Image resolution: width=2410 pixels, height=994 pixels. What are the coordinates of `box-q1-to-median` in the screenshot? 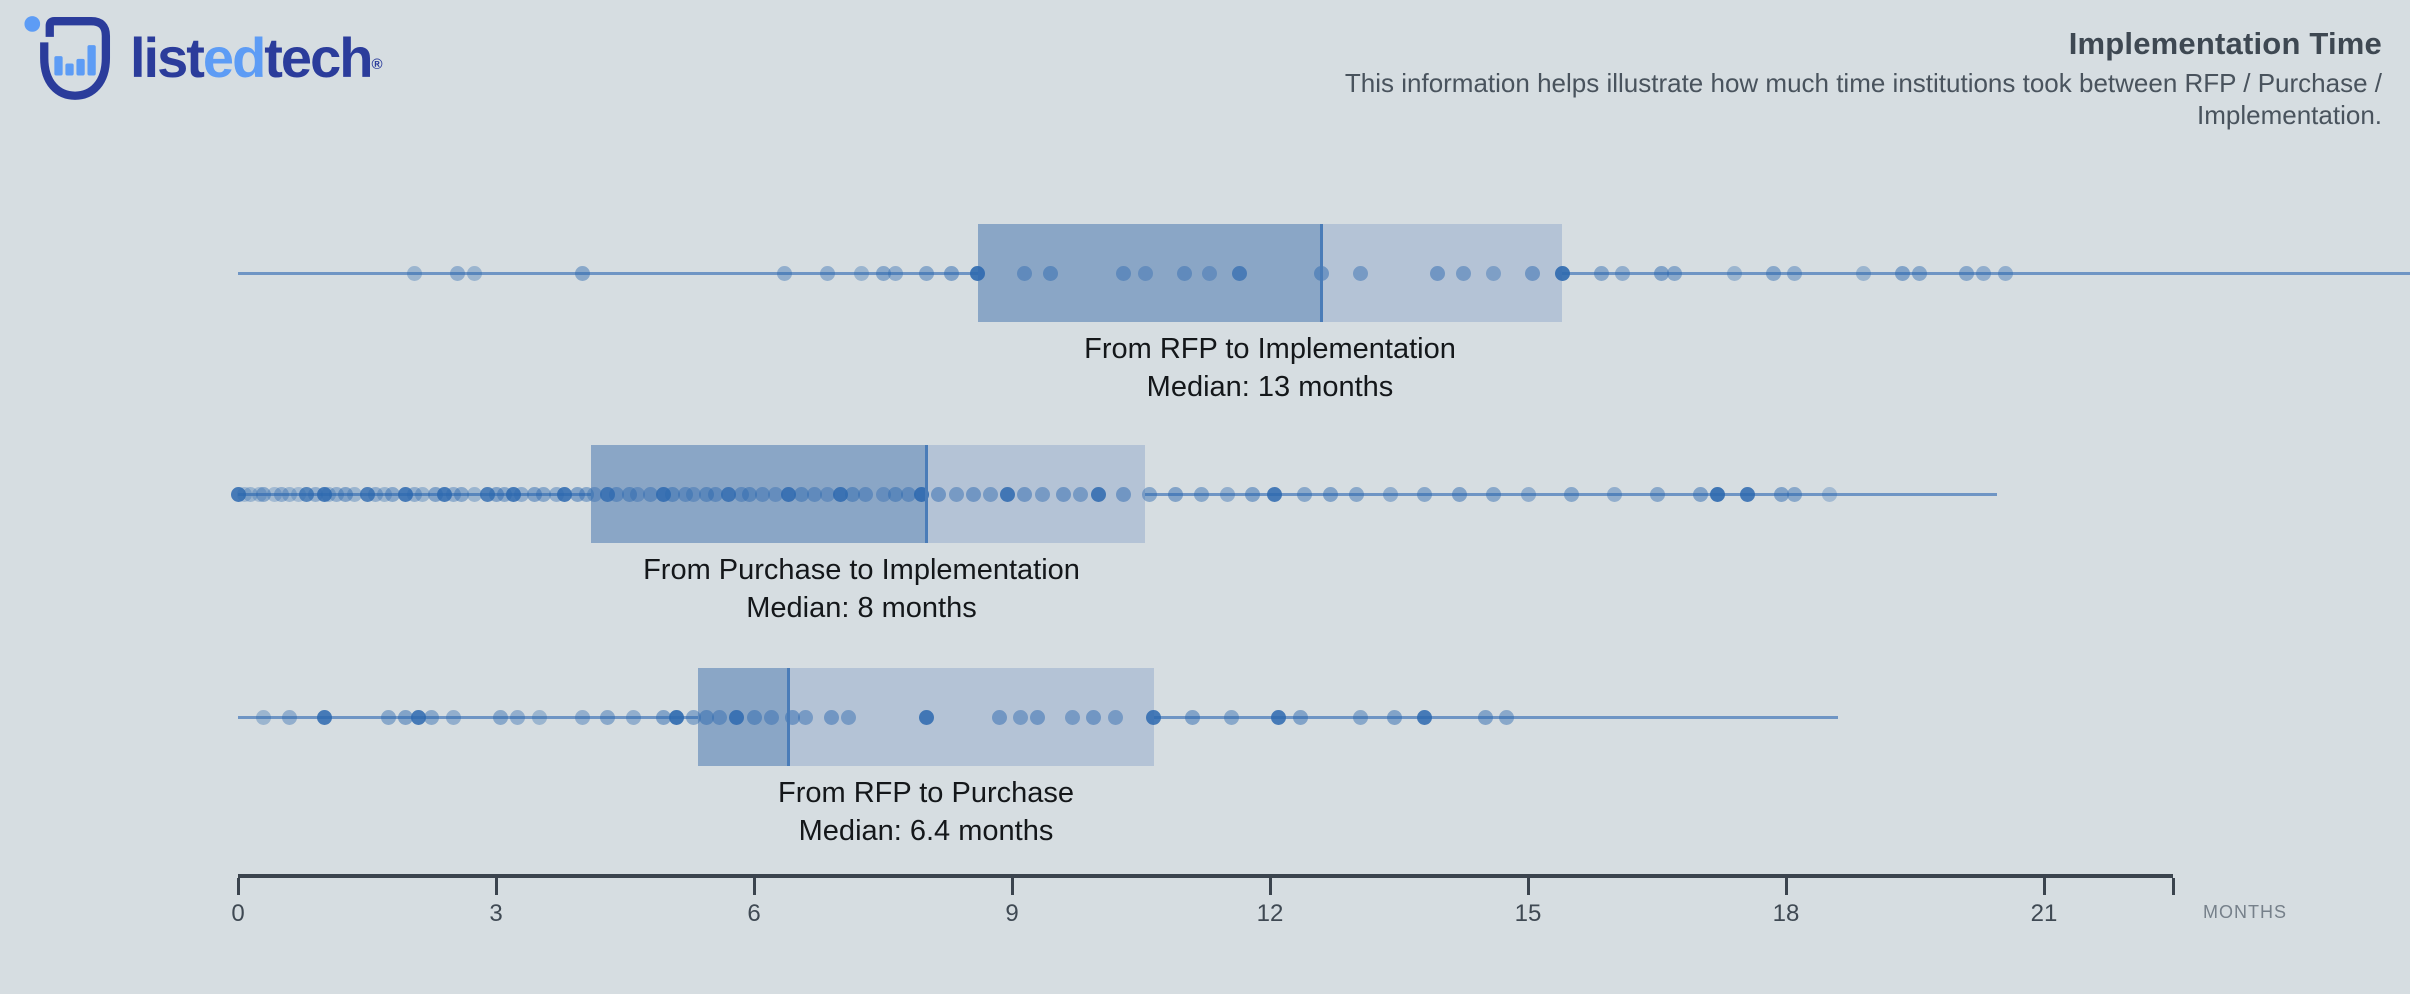 It's located at (1149, 273).